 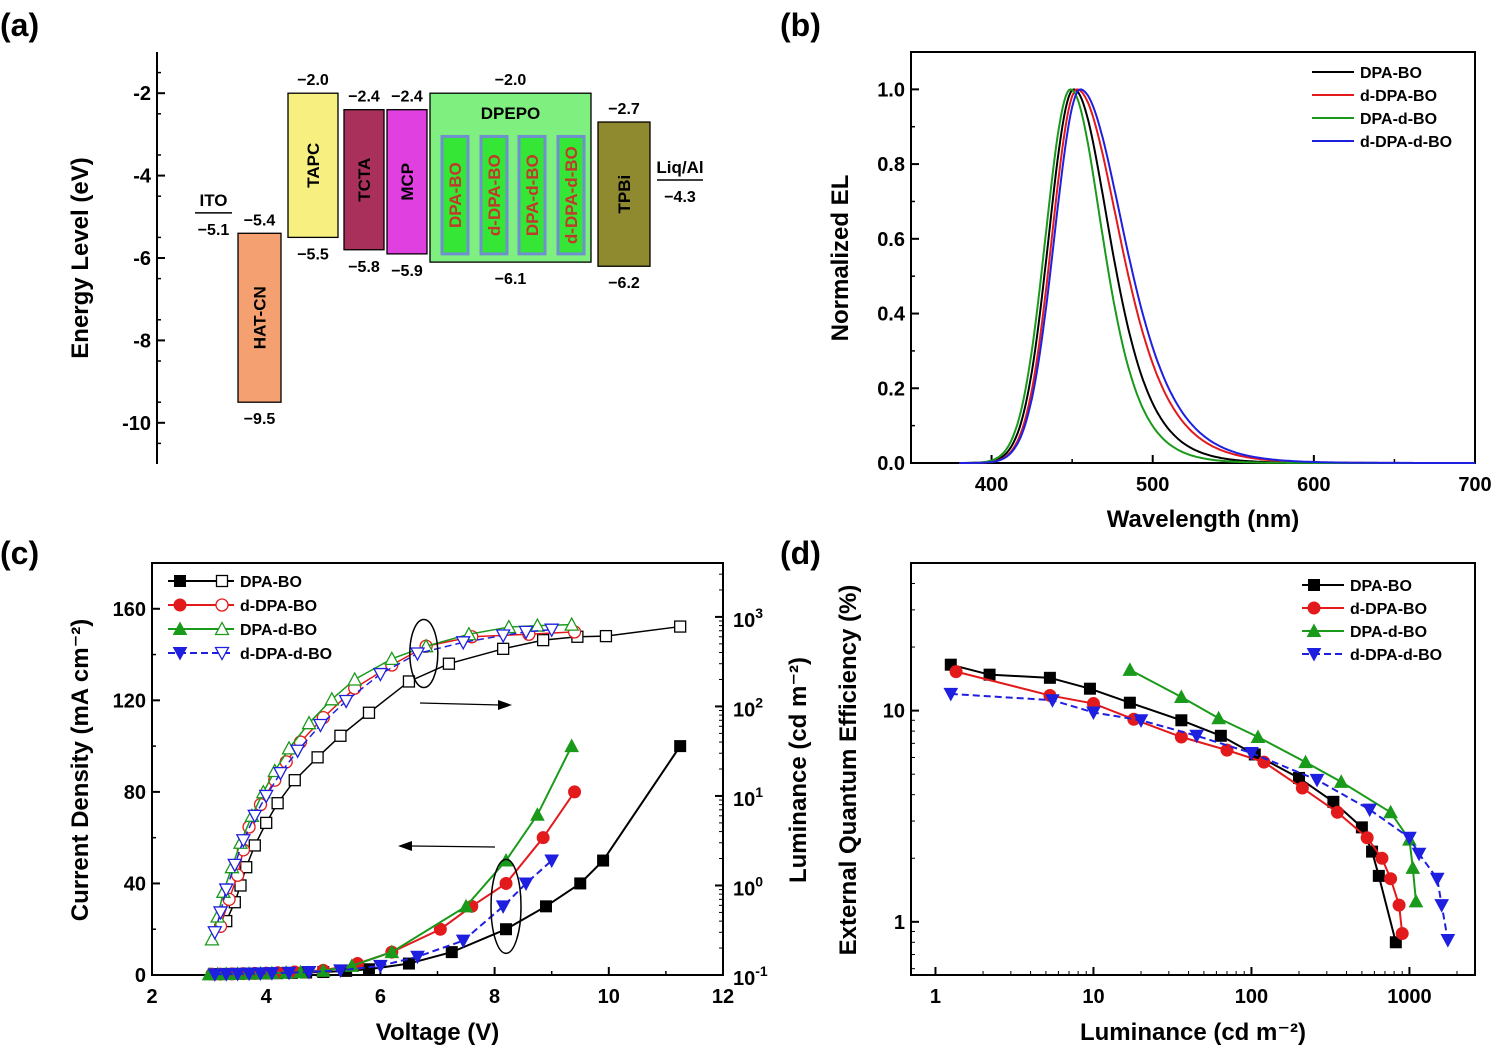 What do you see at coordinates (1396, 655) in the screenshot?
I see `legend-label: d-DPA-d-BO` at bounding box center [1396, 655].